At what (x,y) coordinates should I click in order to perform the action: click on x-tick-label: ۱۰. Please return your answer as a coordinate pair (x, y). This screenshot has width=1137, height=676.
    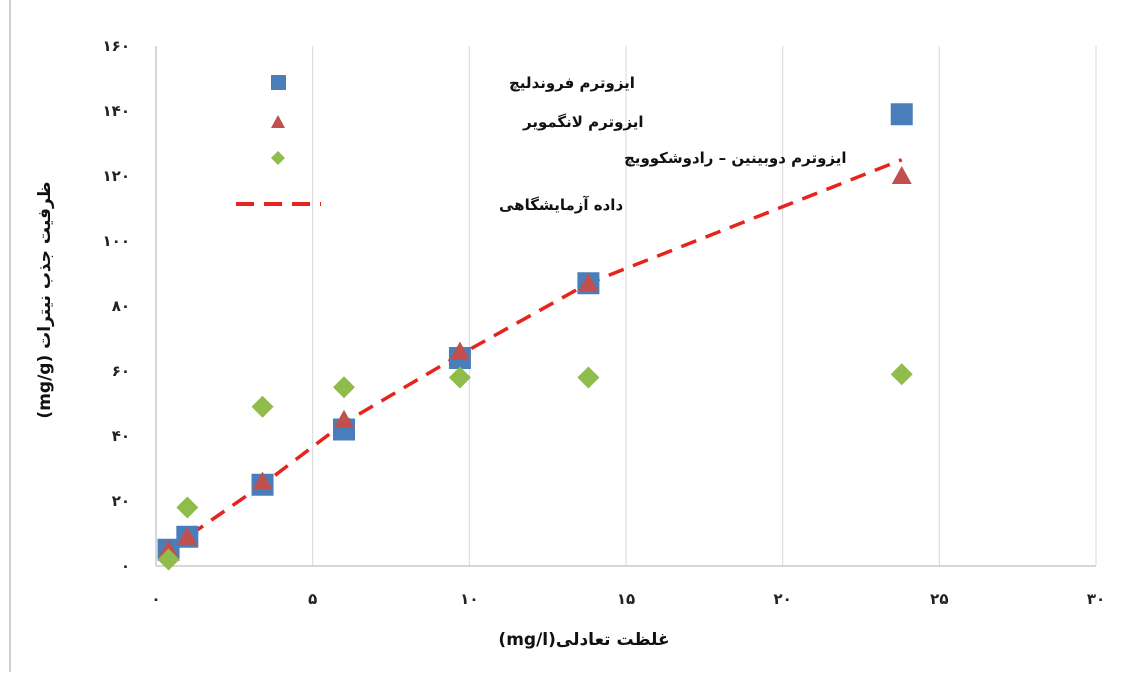
    Looking at the image, I should click on (469, 599).